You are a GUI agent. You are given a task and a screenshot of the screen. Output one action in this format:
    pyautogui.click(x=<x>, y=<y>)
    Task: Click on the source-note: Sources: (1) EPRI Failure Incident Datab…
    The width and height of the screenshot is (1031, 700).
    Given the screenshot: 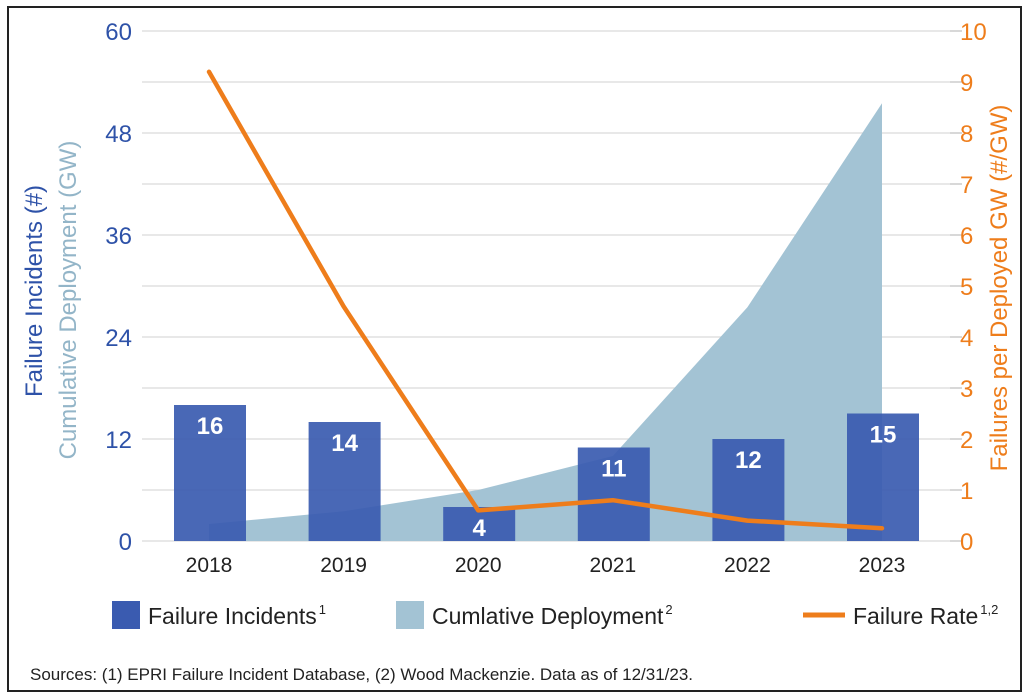 What is the action you would take?
    pyautogui.click(x=361, y=674)
    